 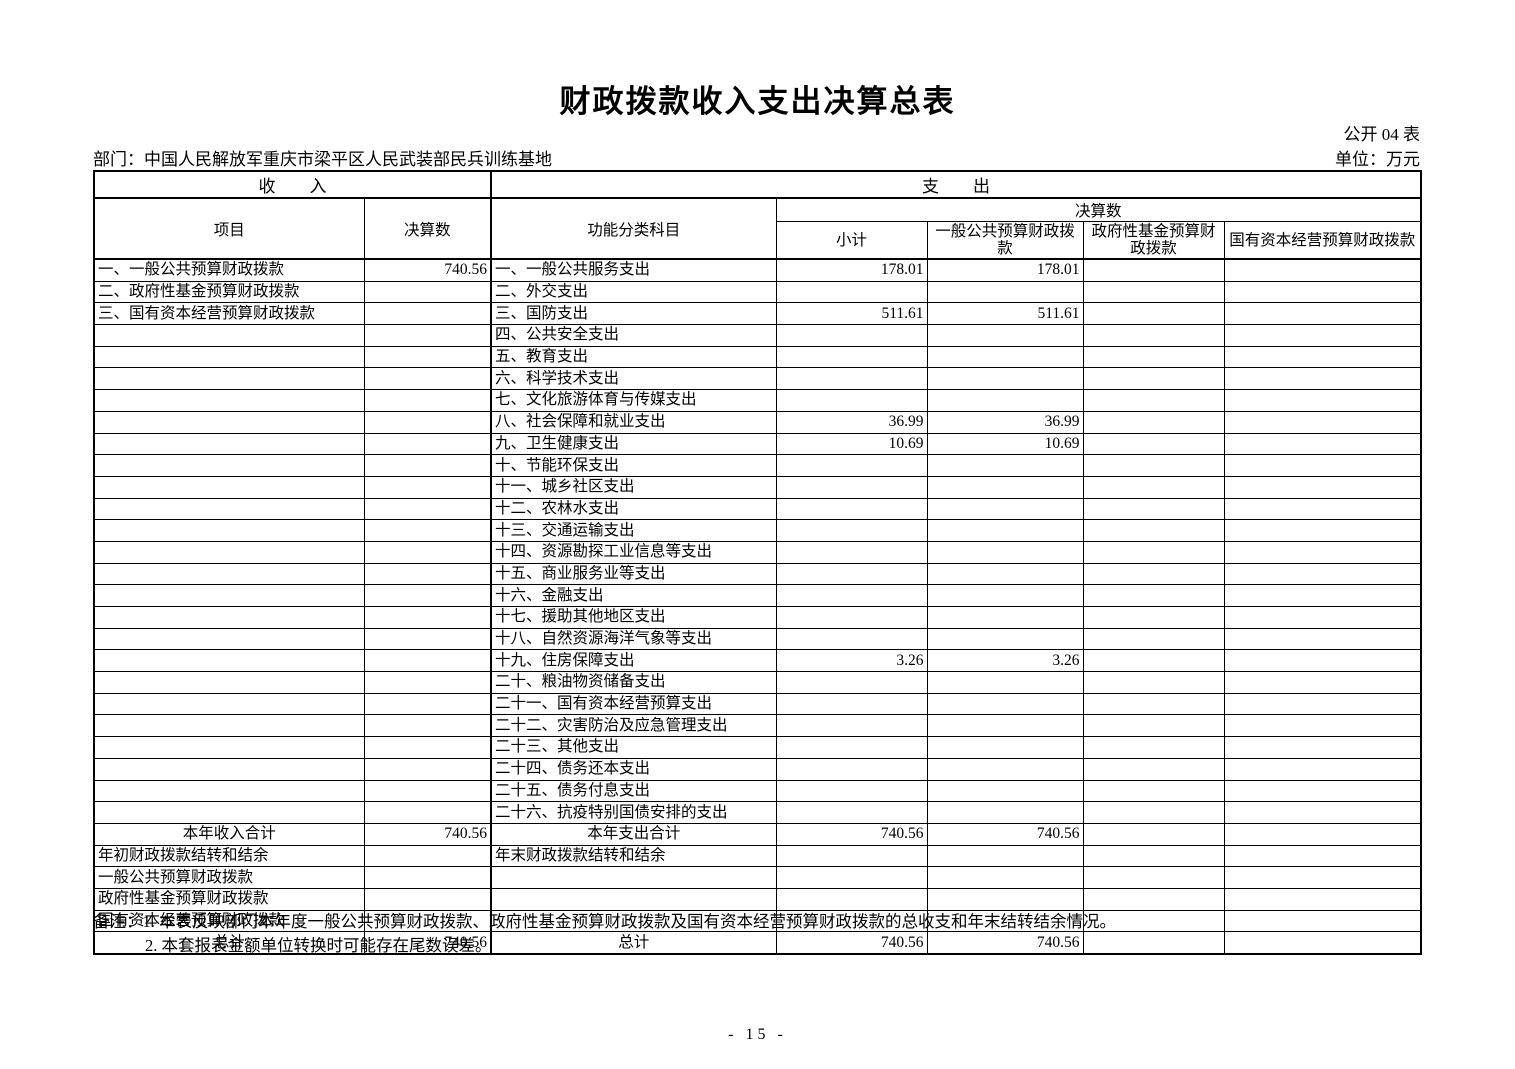 I want to click on table-row: 十三、交通运输支出, so click(x=757, y=530).